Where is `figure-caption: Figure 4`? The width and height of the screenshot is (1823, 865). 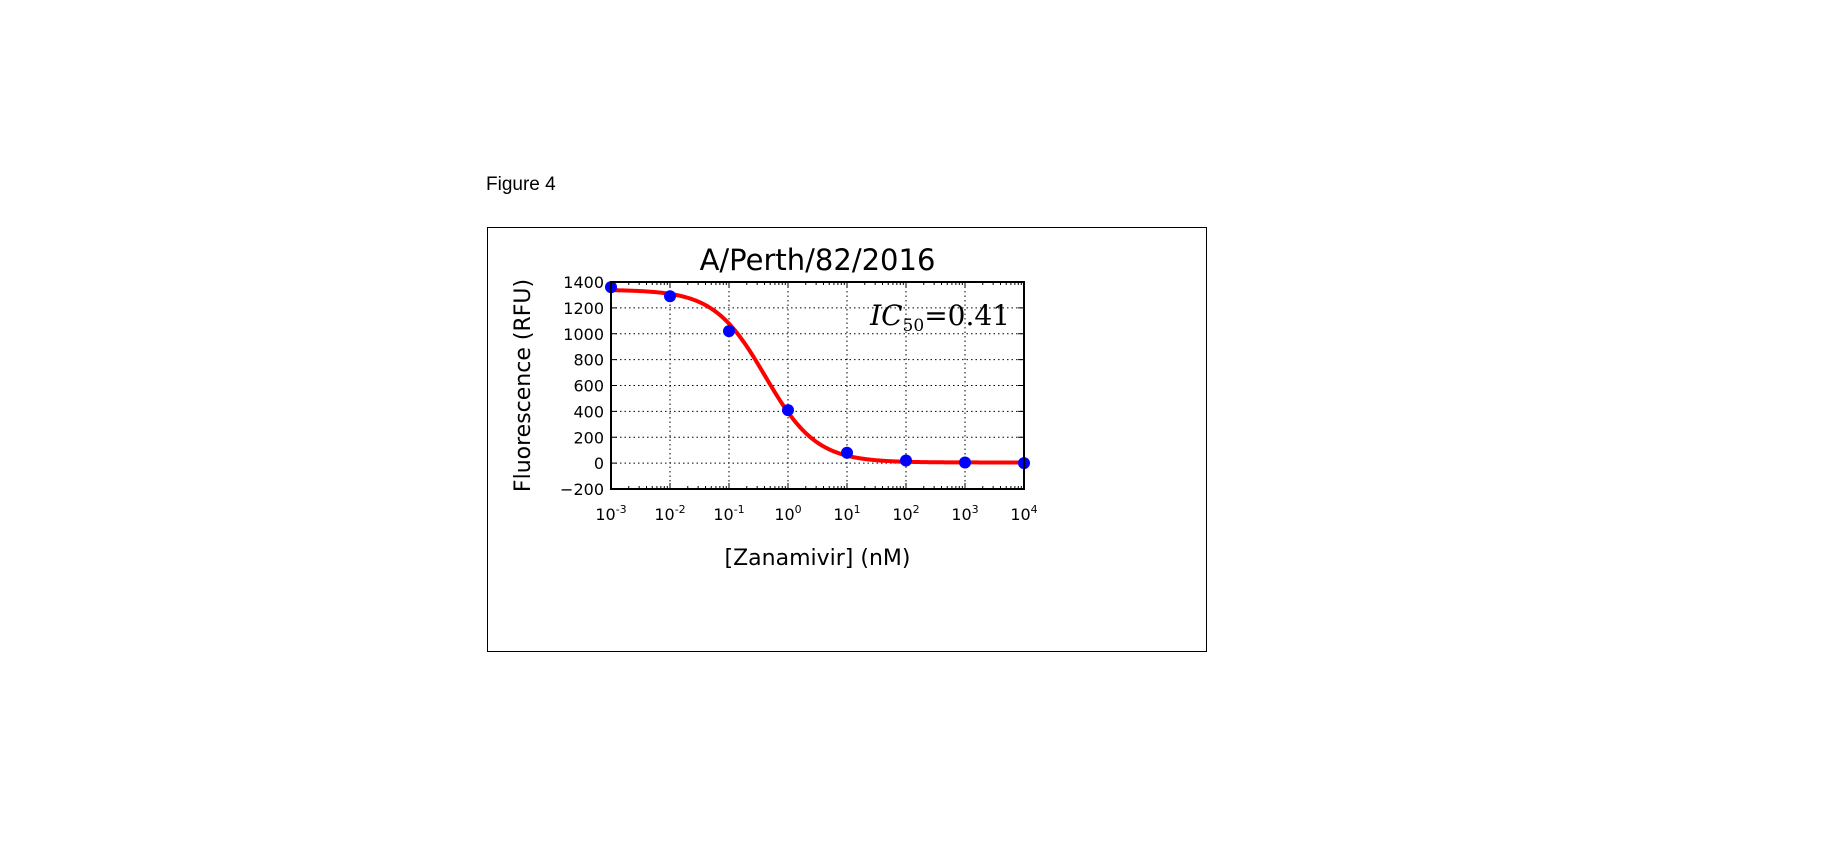 figure-caption: Figure 4 is located at coordinates (521, 184).